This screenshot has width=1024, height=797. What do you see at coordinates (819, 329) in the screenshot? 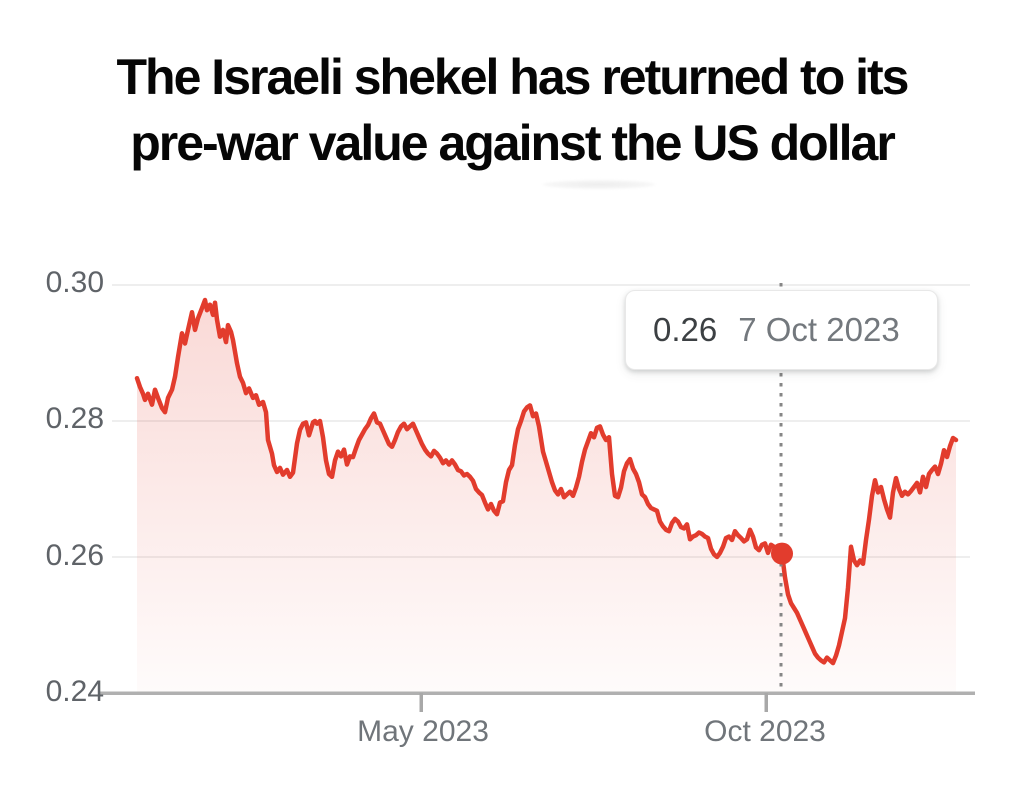
I see `tooltip-date: 7 Oct 2023` at bounding box center [819, 329].